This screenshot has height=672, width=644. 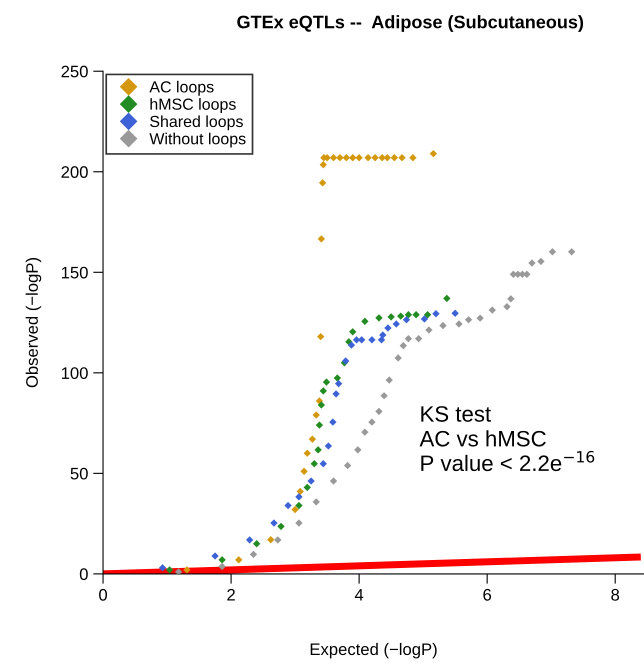 What do you see at coordinates (193, 105) in the screenshot?
I see `legend-label: hMSC loops` at bounding box center [193, 105].